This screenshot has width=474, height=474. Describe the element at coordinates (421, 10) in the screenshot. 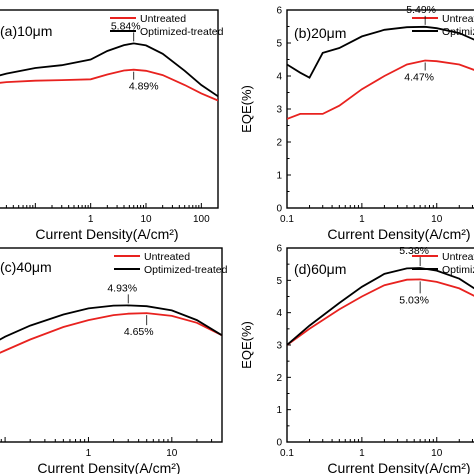

I see `annotation-label: 5.49%` at that location.